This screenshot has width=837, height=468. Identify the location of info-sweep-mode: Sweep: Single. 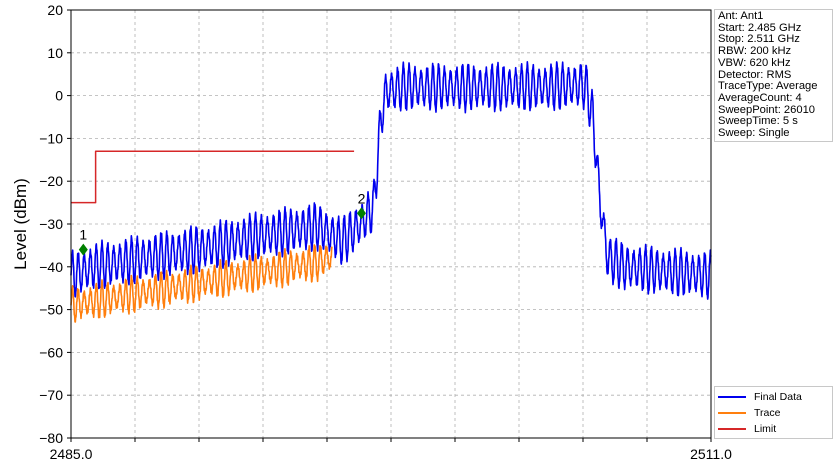
(754, 133).